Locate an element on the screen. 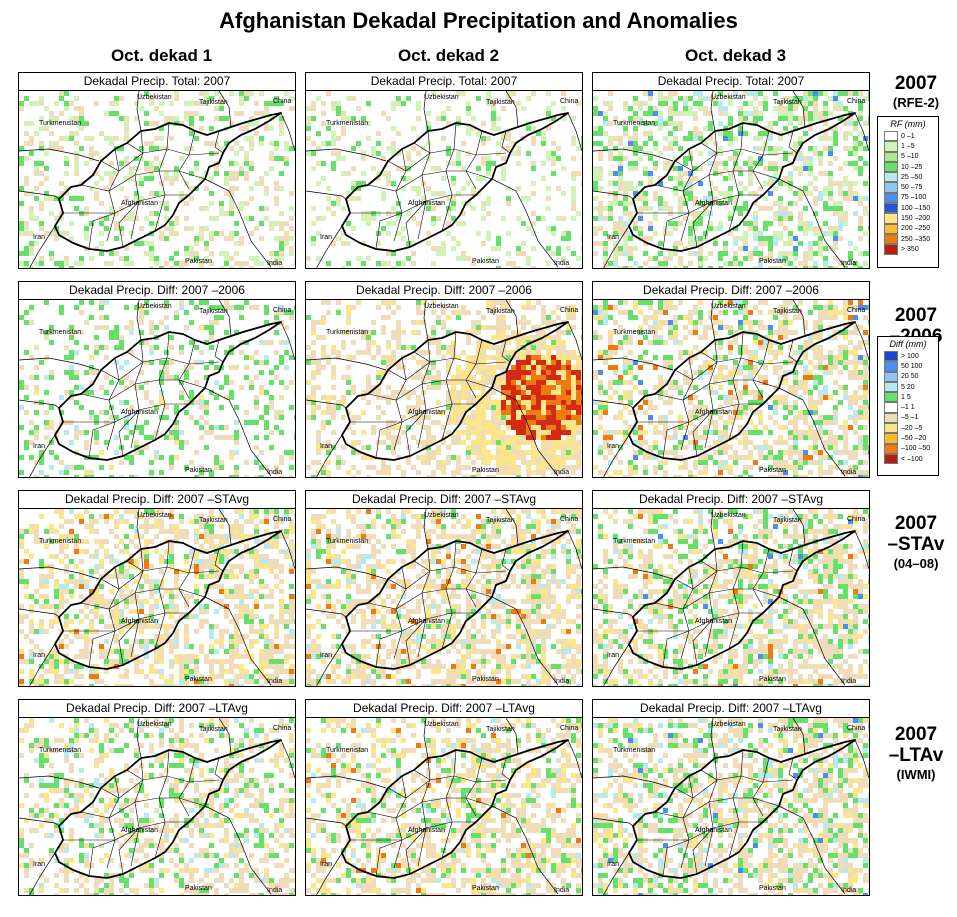 This screenshot has height=917, width=957. place-label: Pakistan is located at coordinates (485, 261).